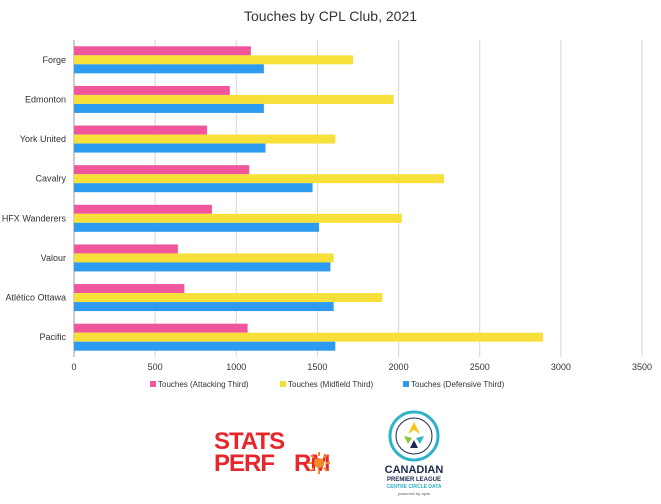 The width and height of the screenshot is (661, 504). I want to click on stats-perform-line1: STATS, so click(249, 441).